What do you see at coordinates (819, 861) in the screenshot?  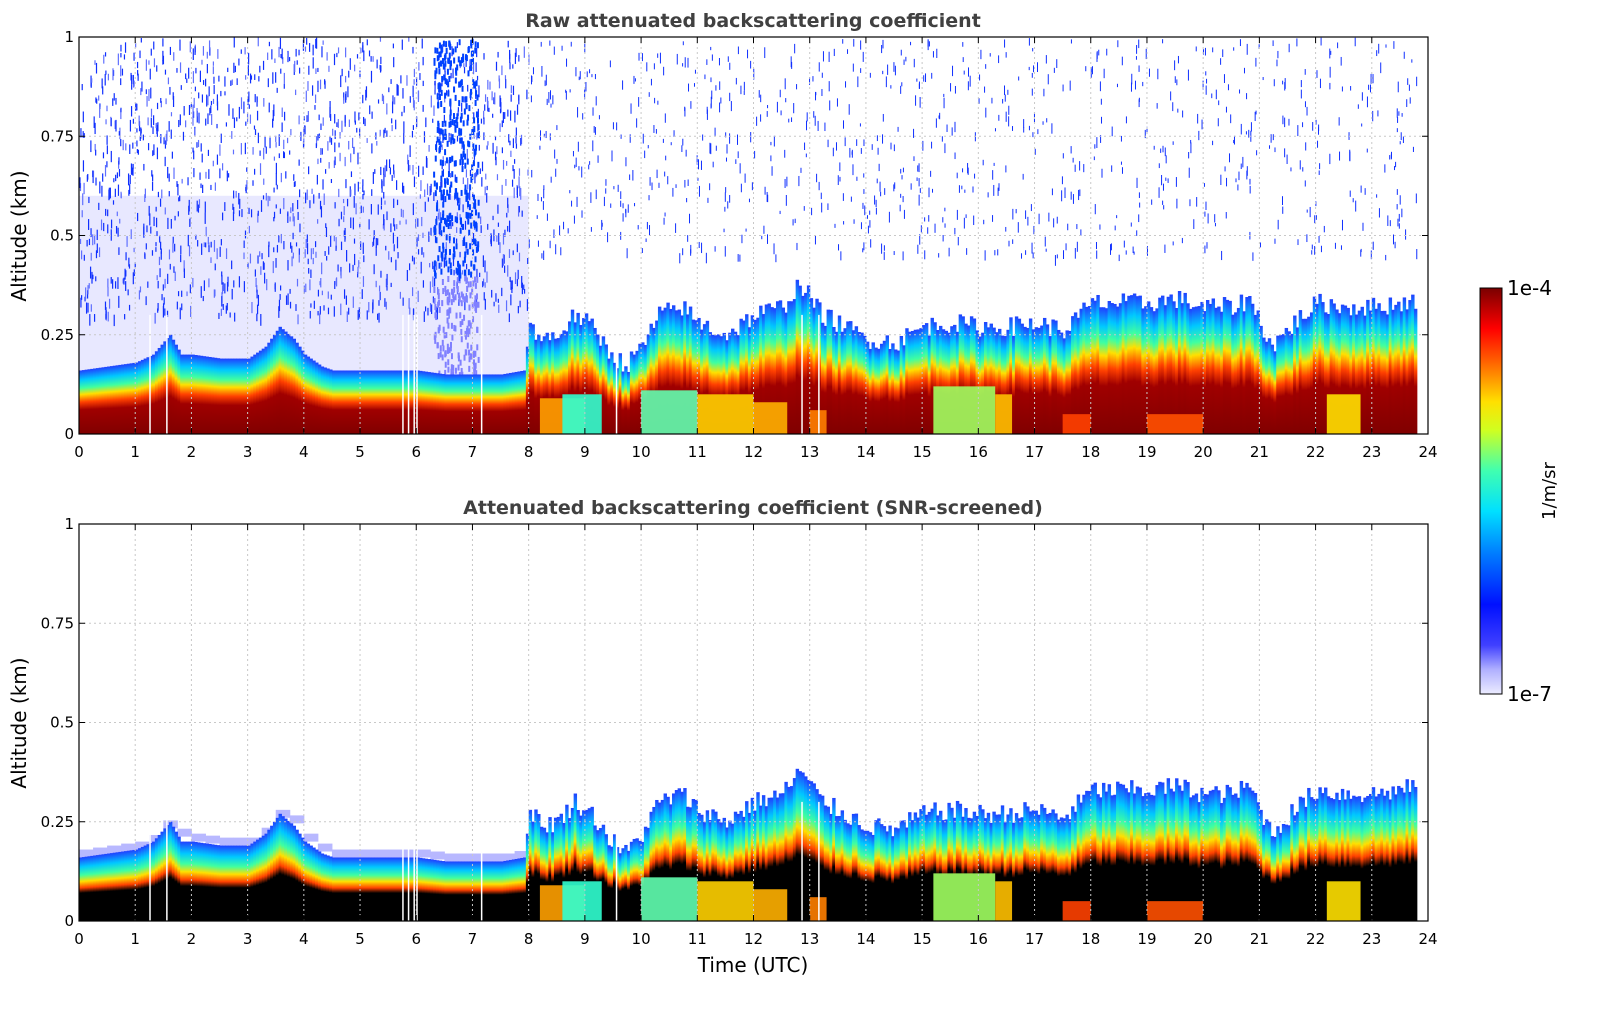 I see `data-gap` at bounding box center [819, 861].